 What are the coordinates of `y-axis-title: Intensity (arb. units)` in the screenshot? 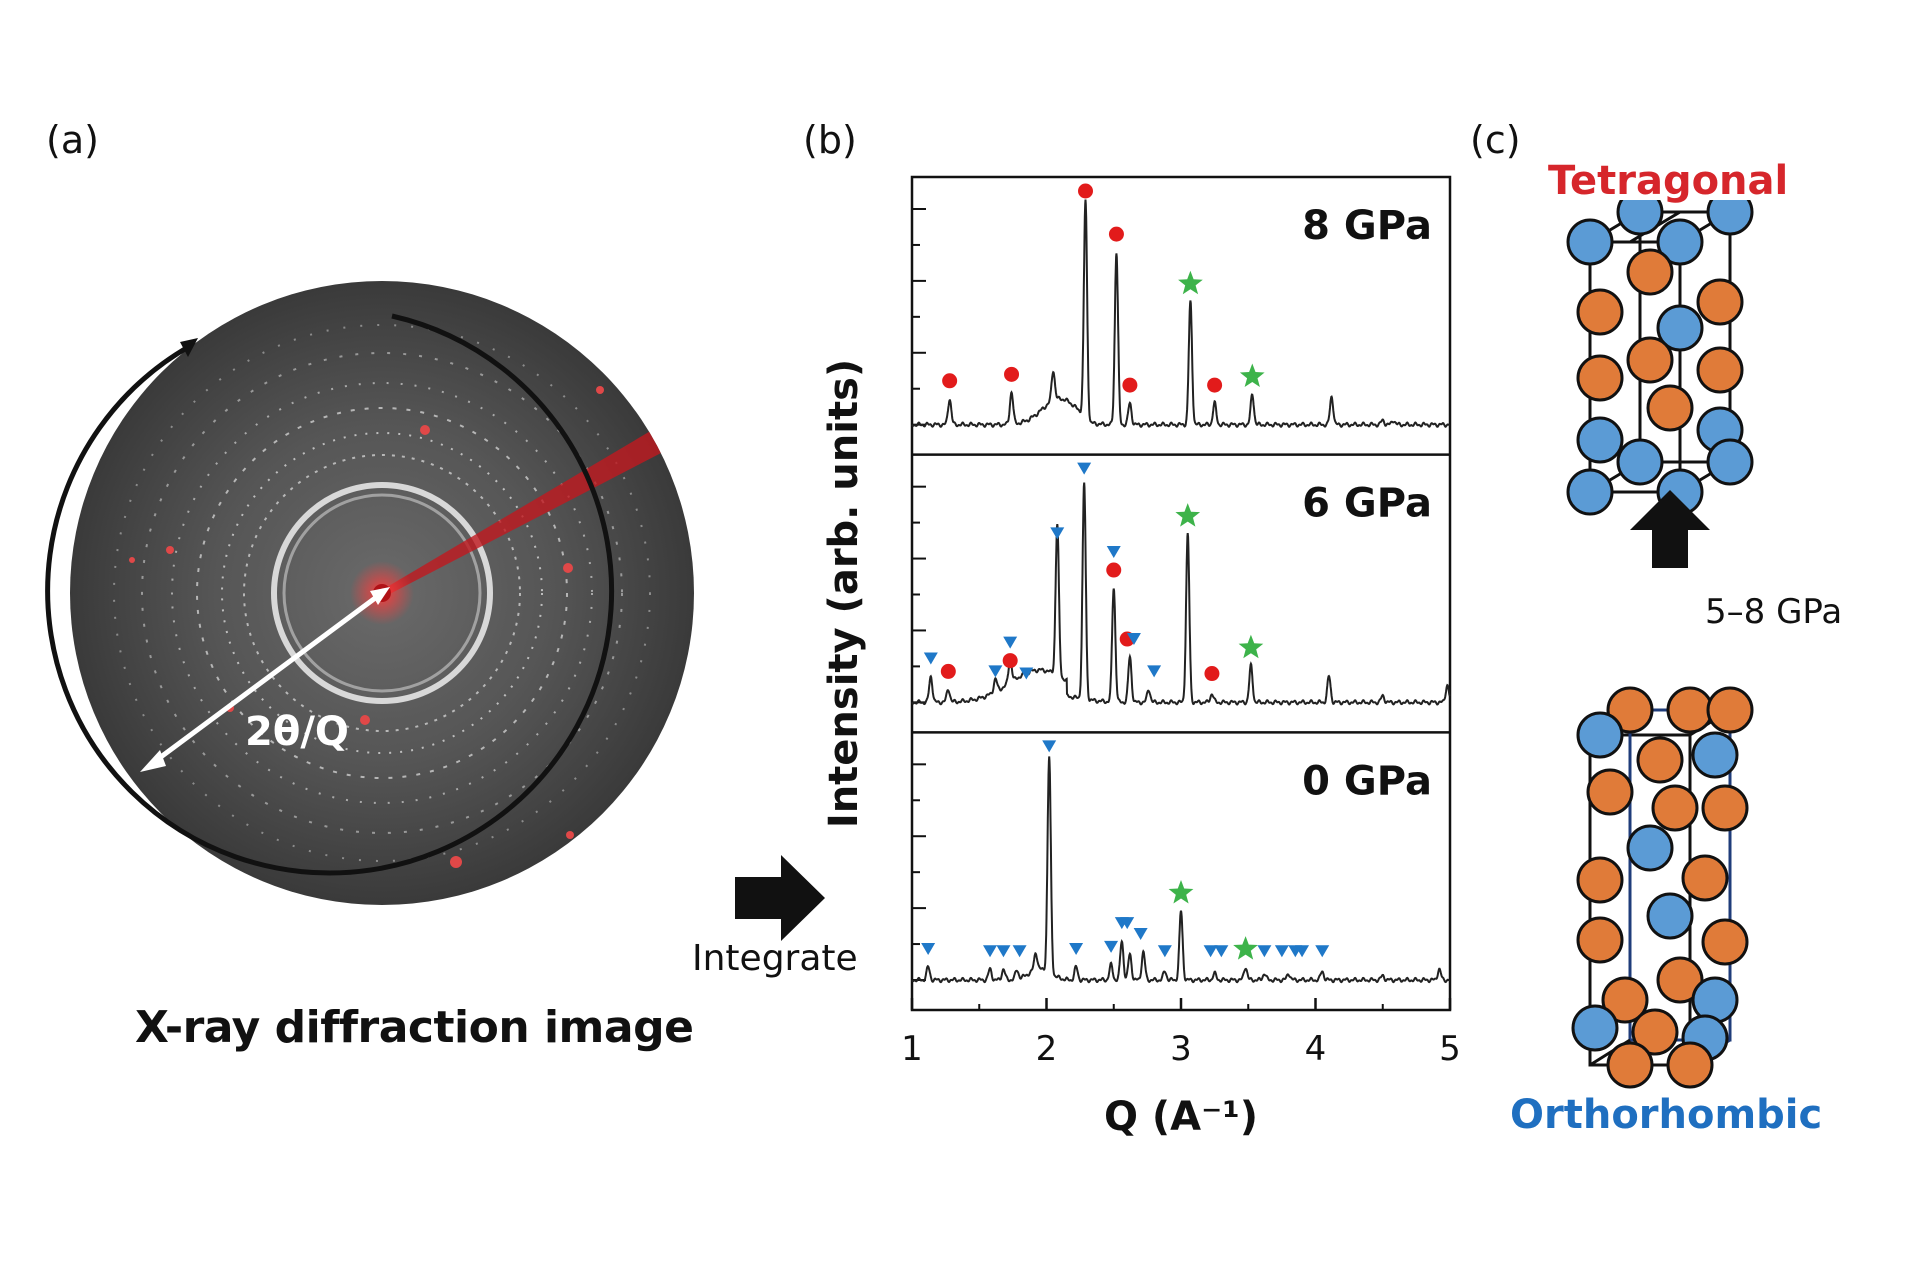 It's located at (844, 593).